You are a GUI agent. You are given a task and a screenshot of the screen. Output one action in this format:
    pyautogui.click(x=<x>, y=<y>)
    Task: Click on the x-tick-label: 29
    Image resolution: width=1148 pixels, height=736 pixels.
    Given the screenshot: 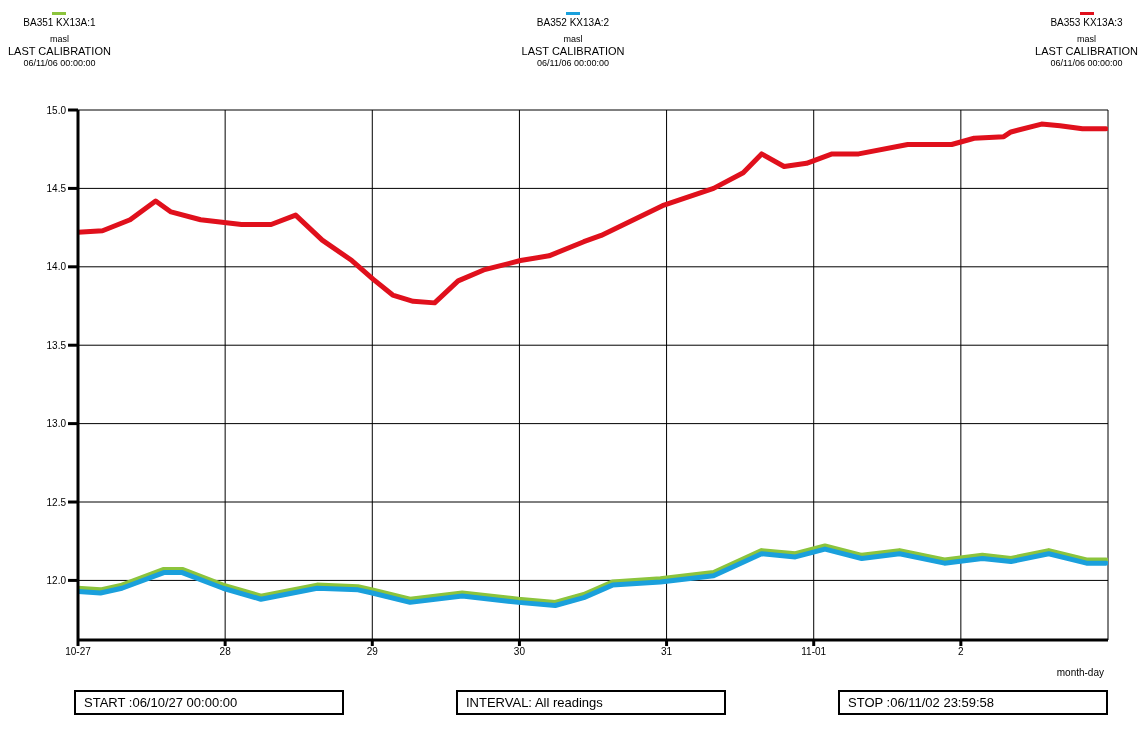 What is the action you would take?
    pyautogui.click(x=372, y=652)
    